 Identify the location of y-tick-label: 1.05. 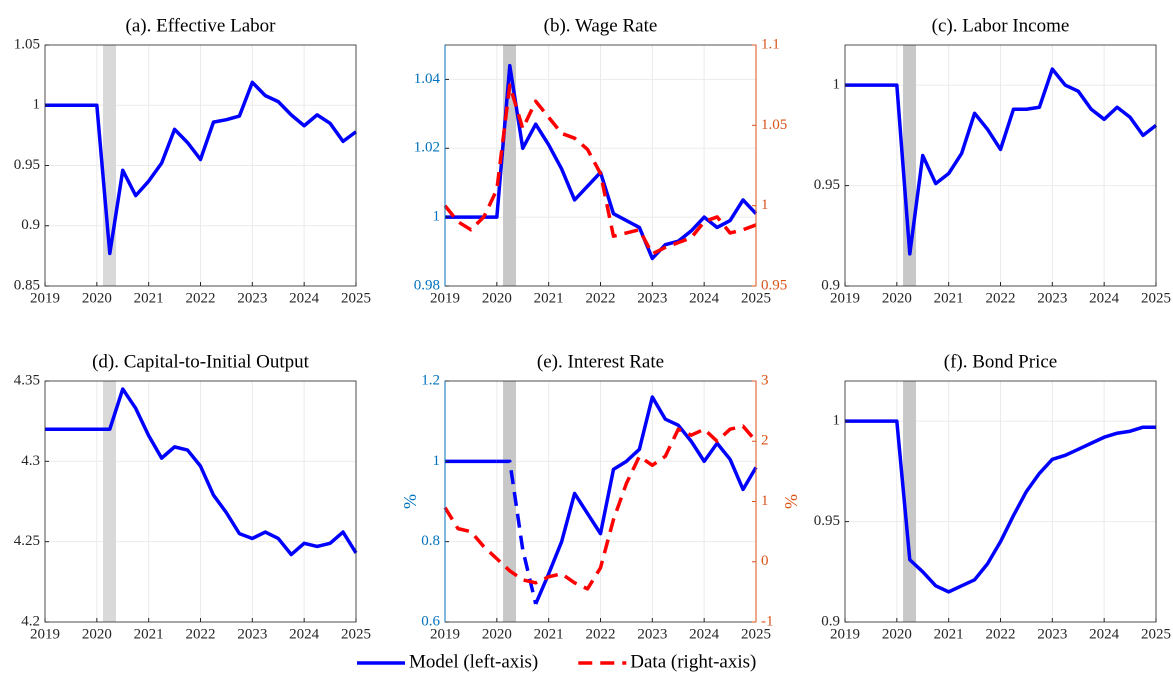
(27, 44).